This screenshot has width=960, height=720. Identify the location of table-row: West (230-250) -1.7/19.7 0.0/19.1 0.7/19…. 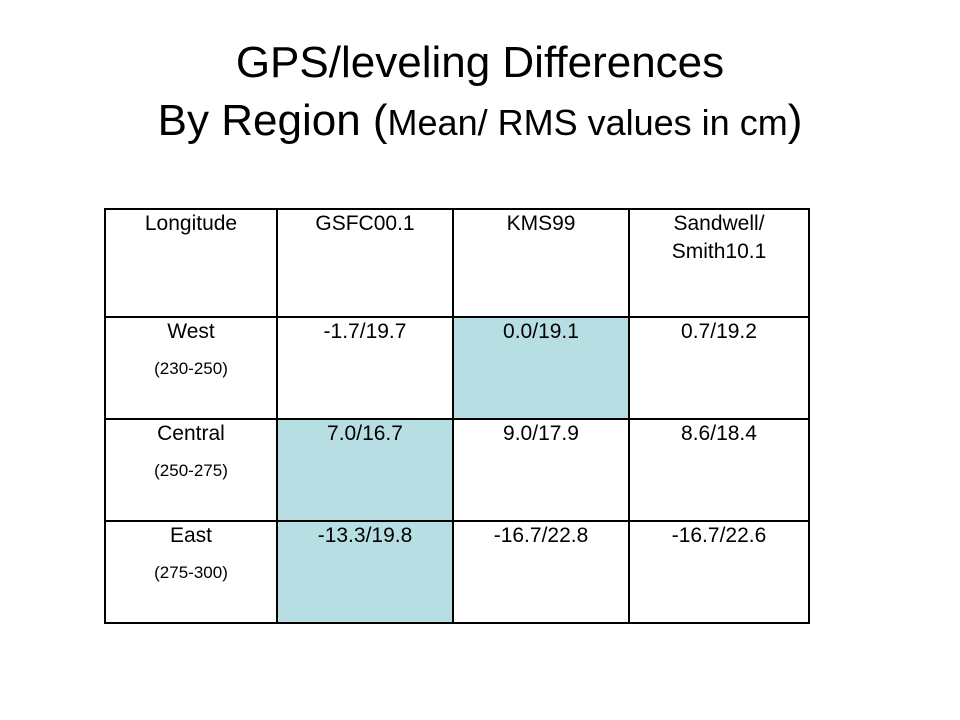
(457, 368).